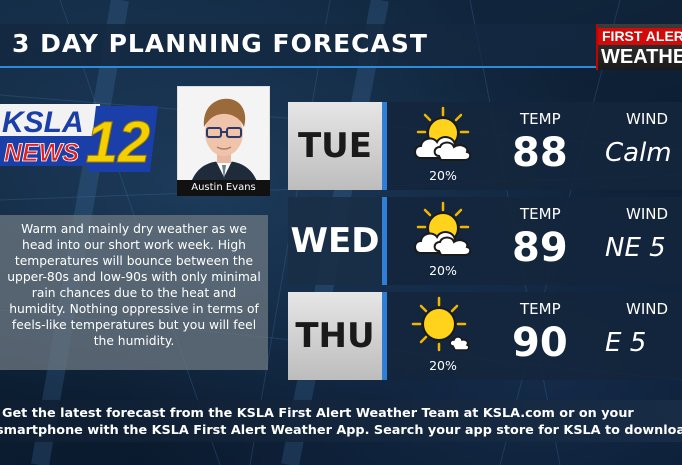  I want to click on brand-bottom-text: WEATHER, so click(641, 57).